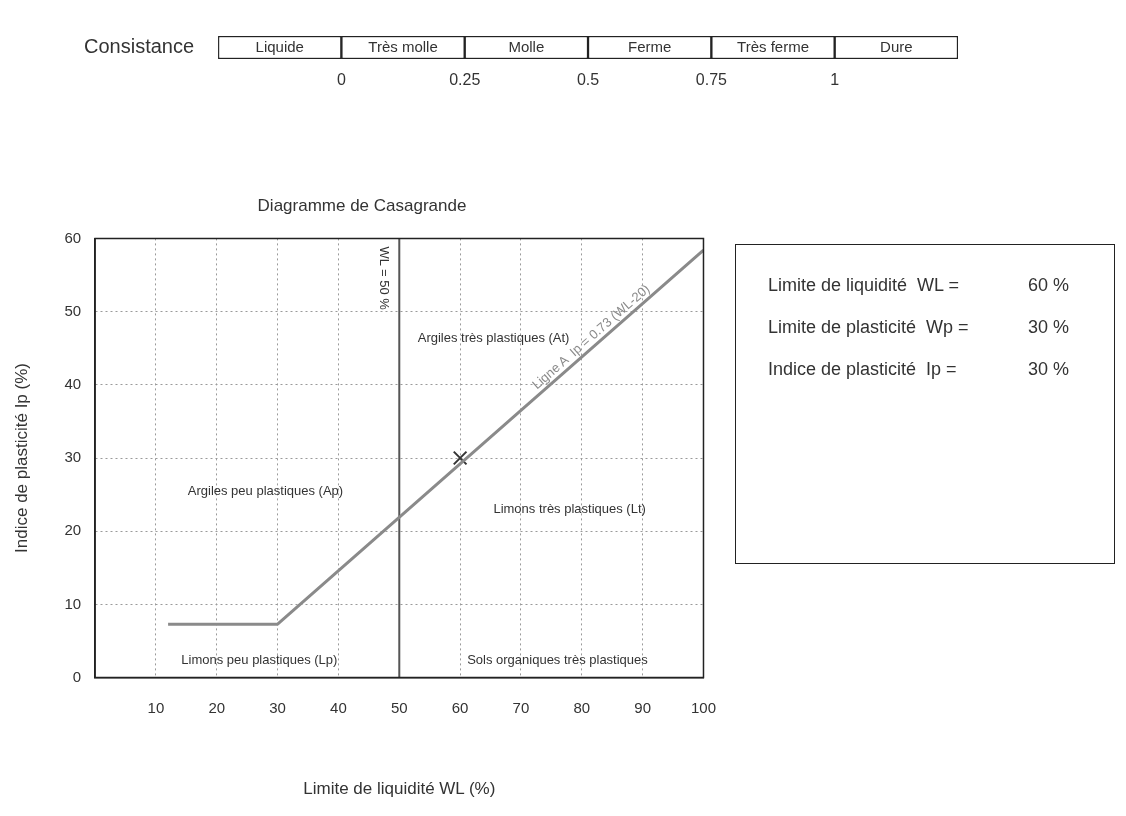 Image resolution: width=1126 pixels, height=816 pixels. I want to click on chart-title: Diagramme de Casagrande, so click(362, 205).